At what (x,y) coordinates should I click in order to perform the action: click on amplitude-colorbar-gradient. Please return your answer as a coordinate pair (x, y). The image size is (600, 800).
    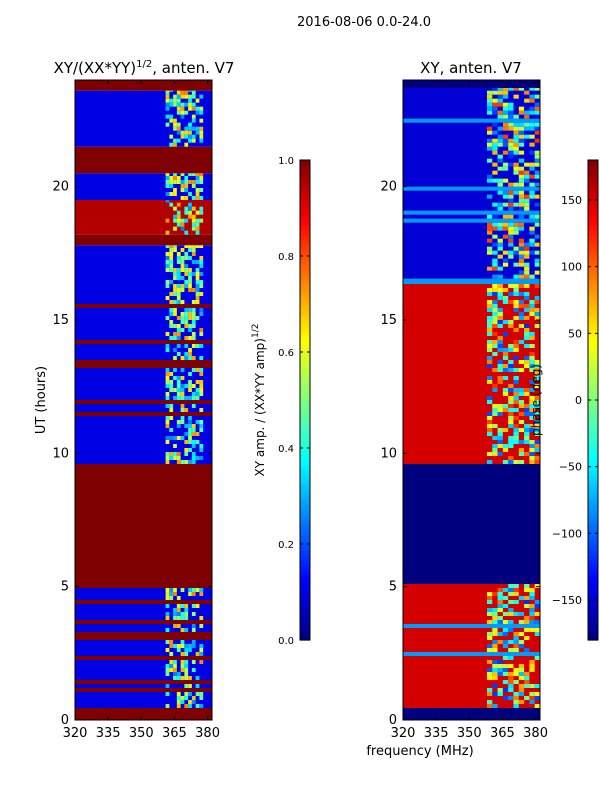
    Looking at the image, I should click on (305, 400).